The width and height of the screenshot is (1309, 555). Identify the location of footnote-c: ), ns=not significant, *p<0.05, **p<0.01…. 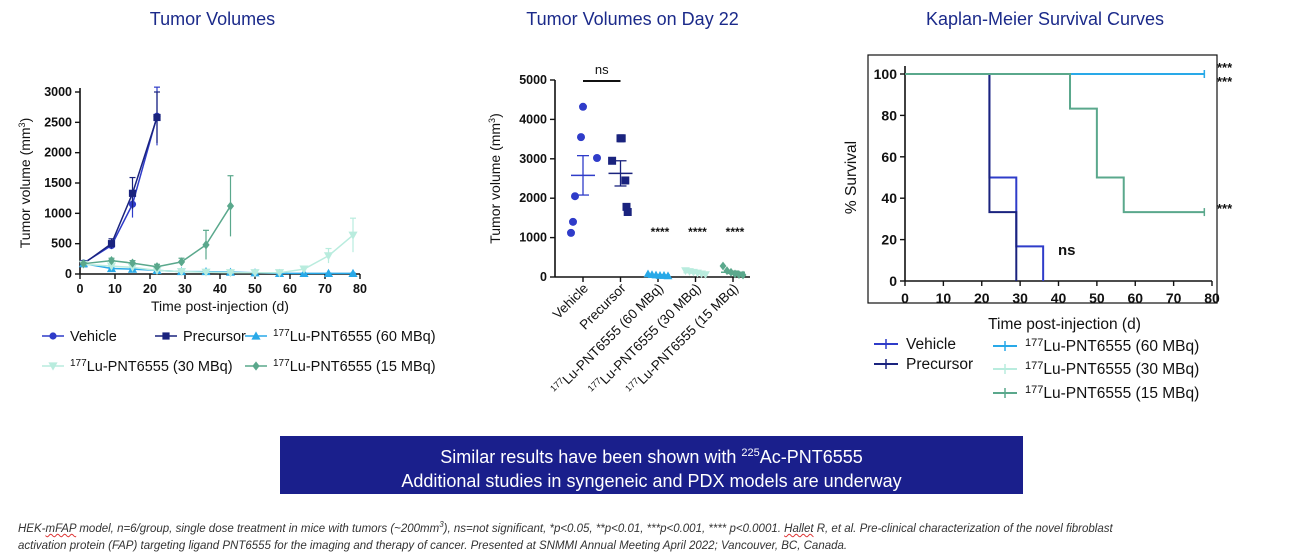
(614, 528).